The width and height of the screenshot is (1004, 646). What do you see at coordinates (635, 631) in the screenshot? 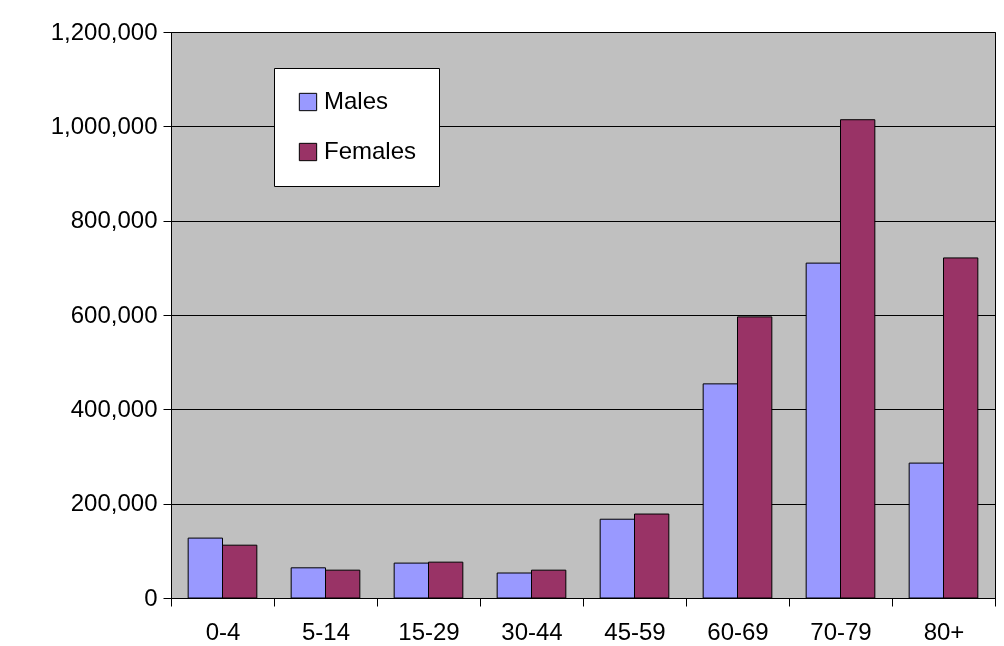
I see `x-tick-label: 45-59` at bounding box center [635, 631].